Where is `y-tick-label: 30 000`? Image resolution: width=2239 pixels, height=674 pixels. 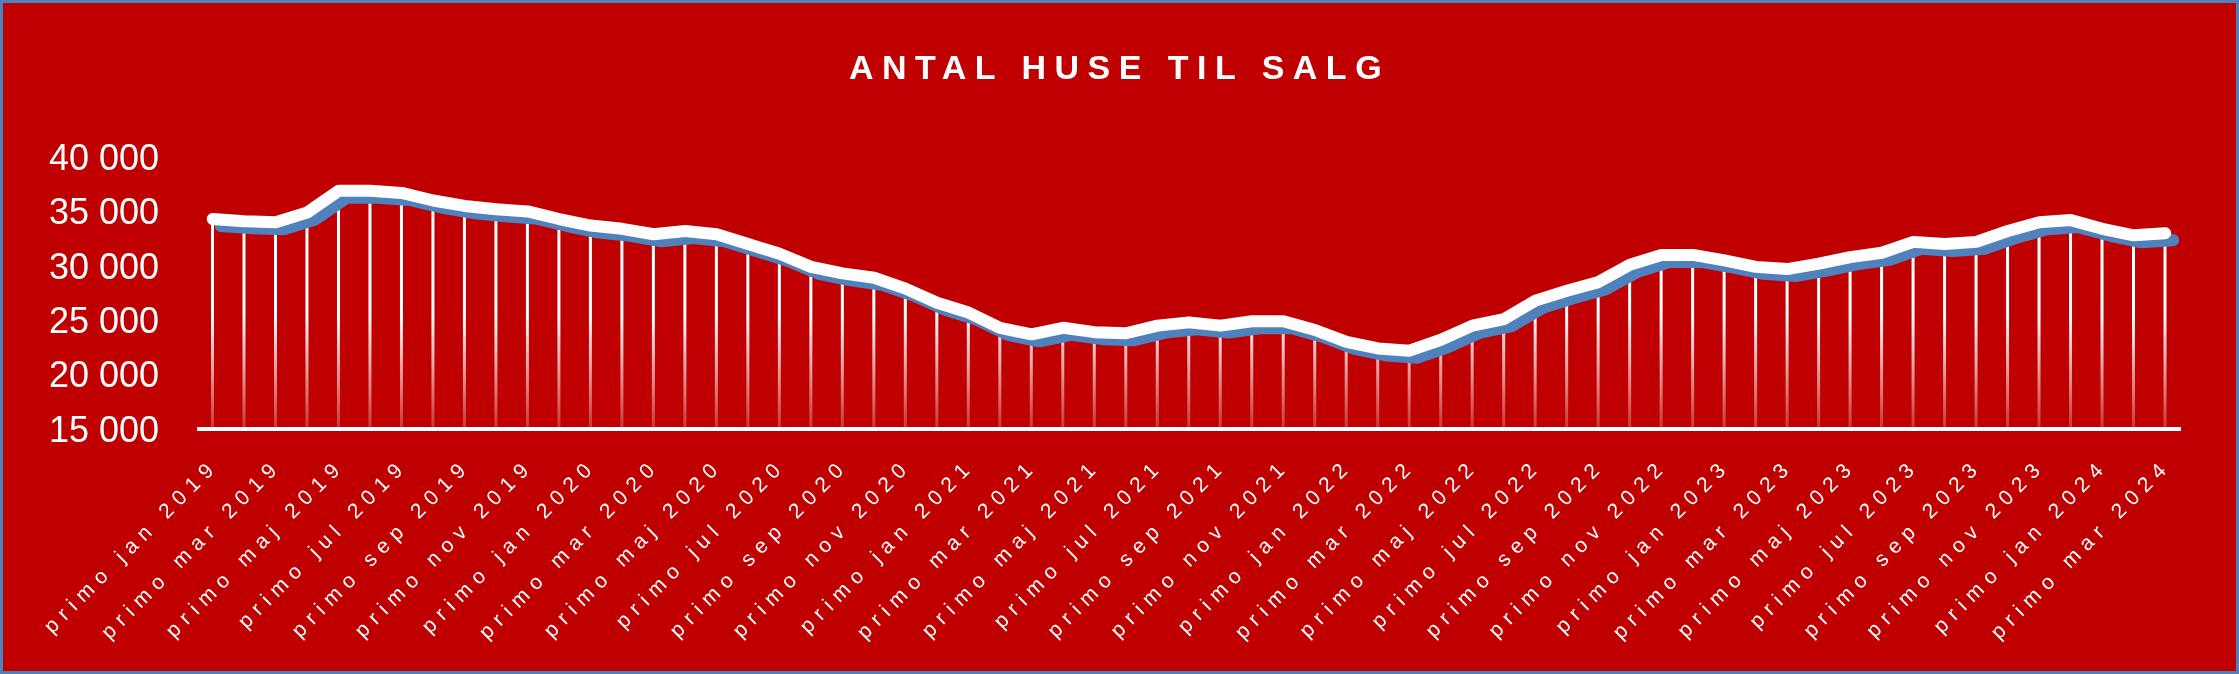
y-tick-label: 30 000 is located at coordinates (103, 266).